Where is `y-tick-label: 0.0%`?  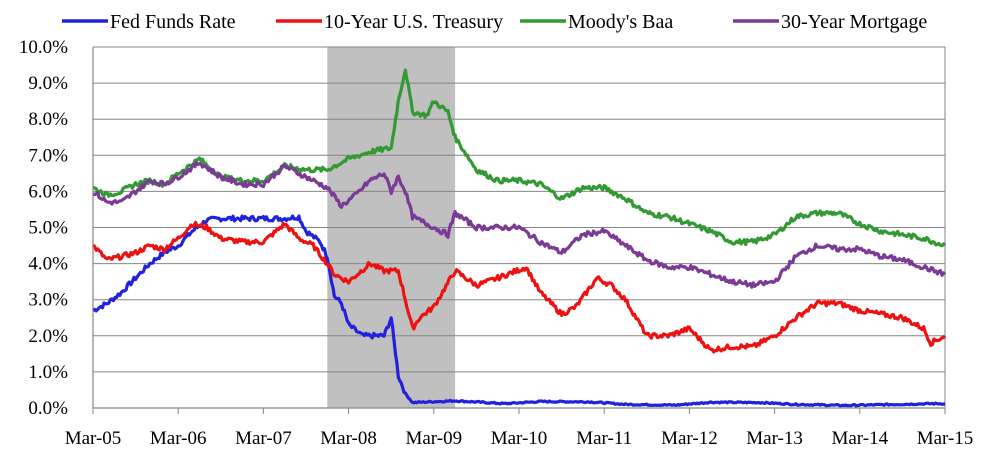
y-tick-label: 0.0% is located at coordinates (48, 408).